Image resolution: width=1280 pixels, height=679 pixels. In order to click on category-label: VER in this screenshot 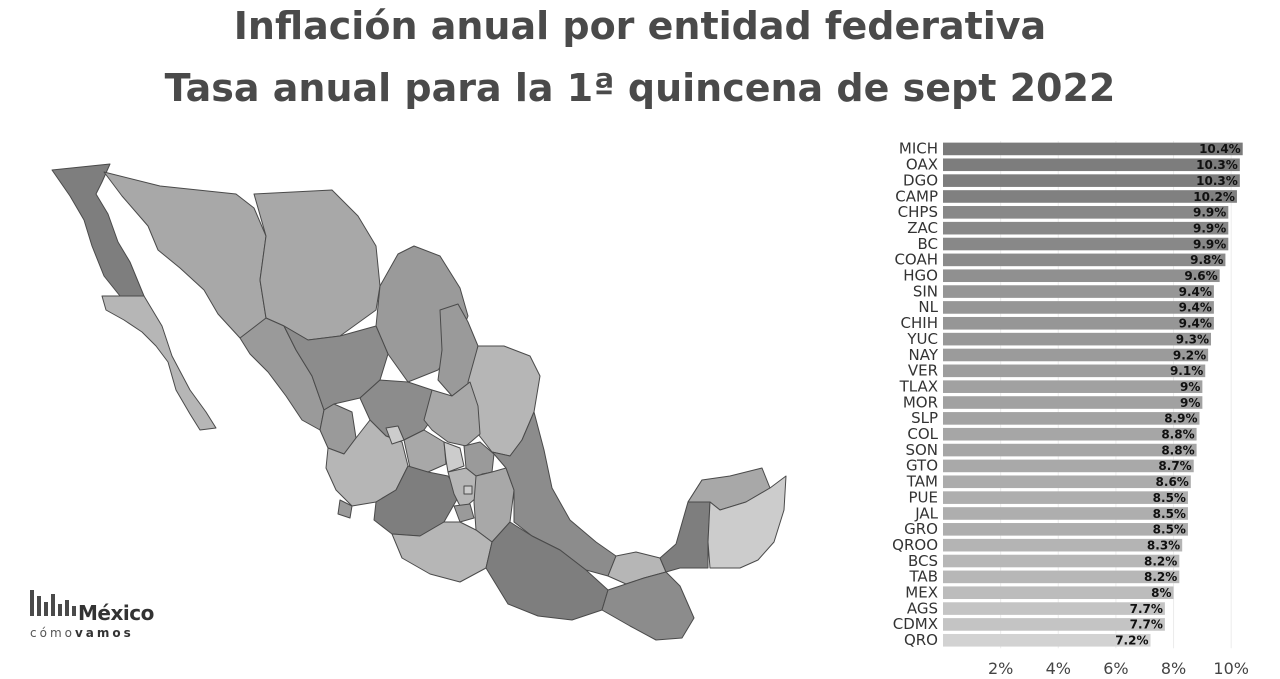, I will do `click(923, 371)`.